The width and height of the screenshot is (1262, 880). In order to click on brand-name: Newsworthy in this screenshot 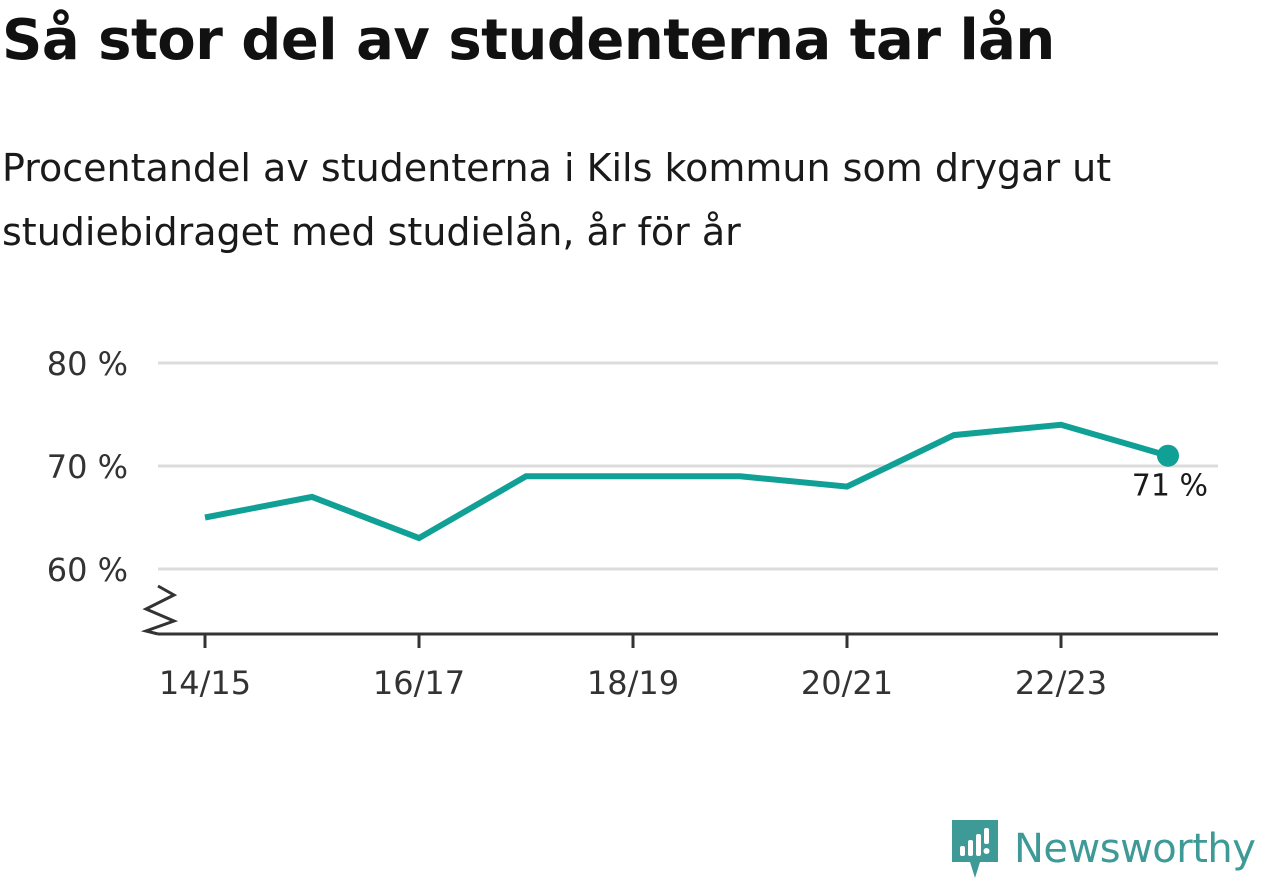, I will do `click(1135, 849)`.